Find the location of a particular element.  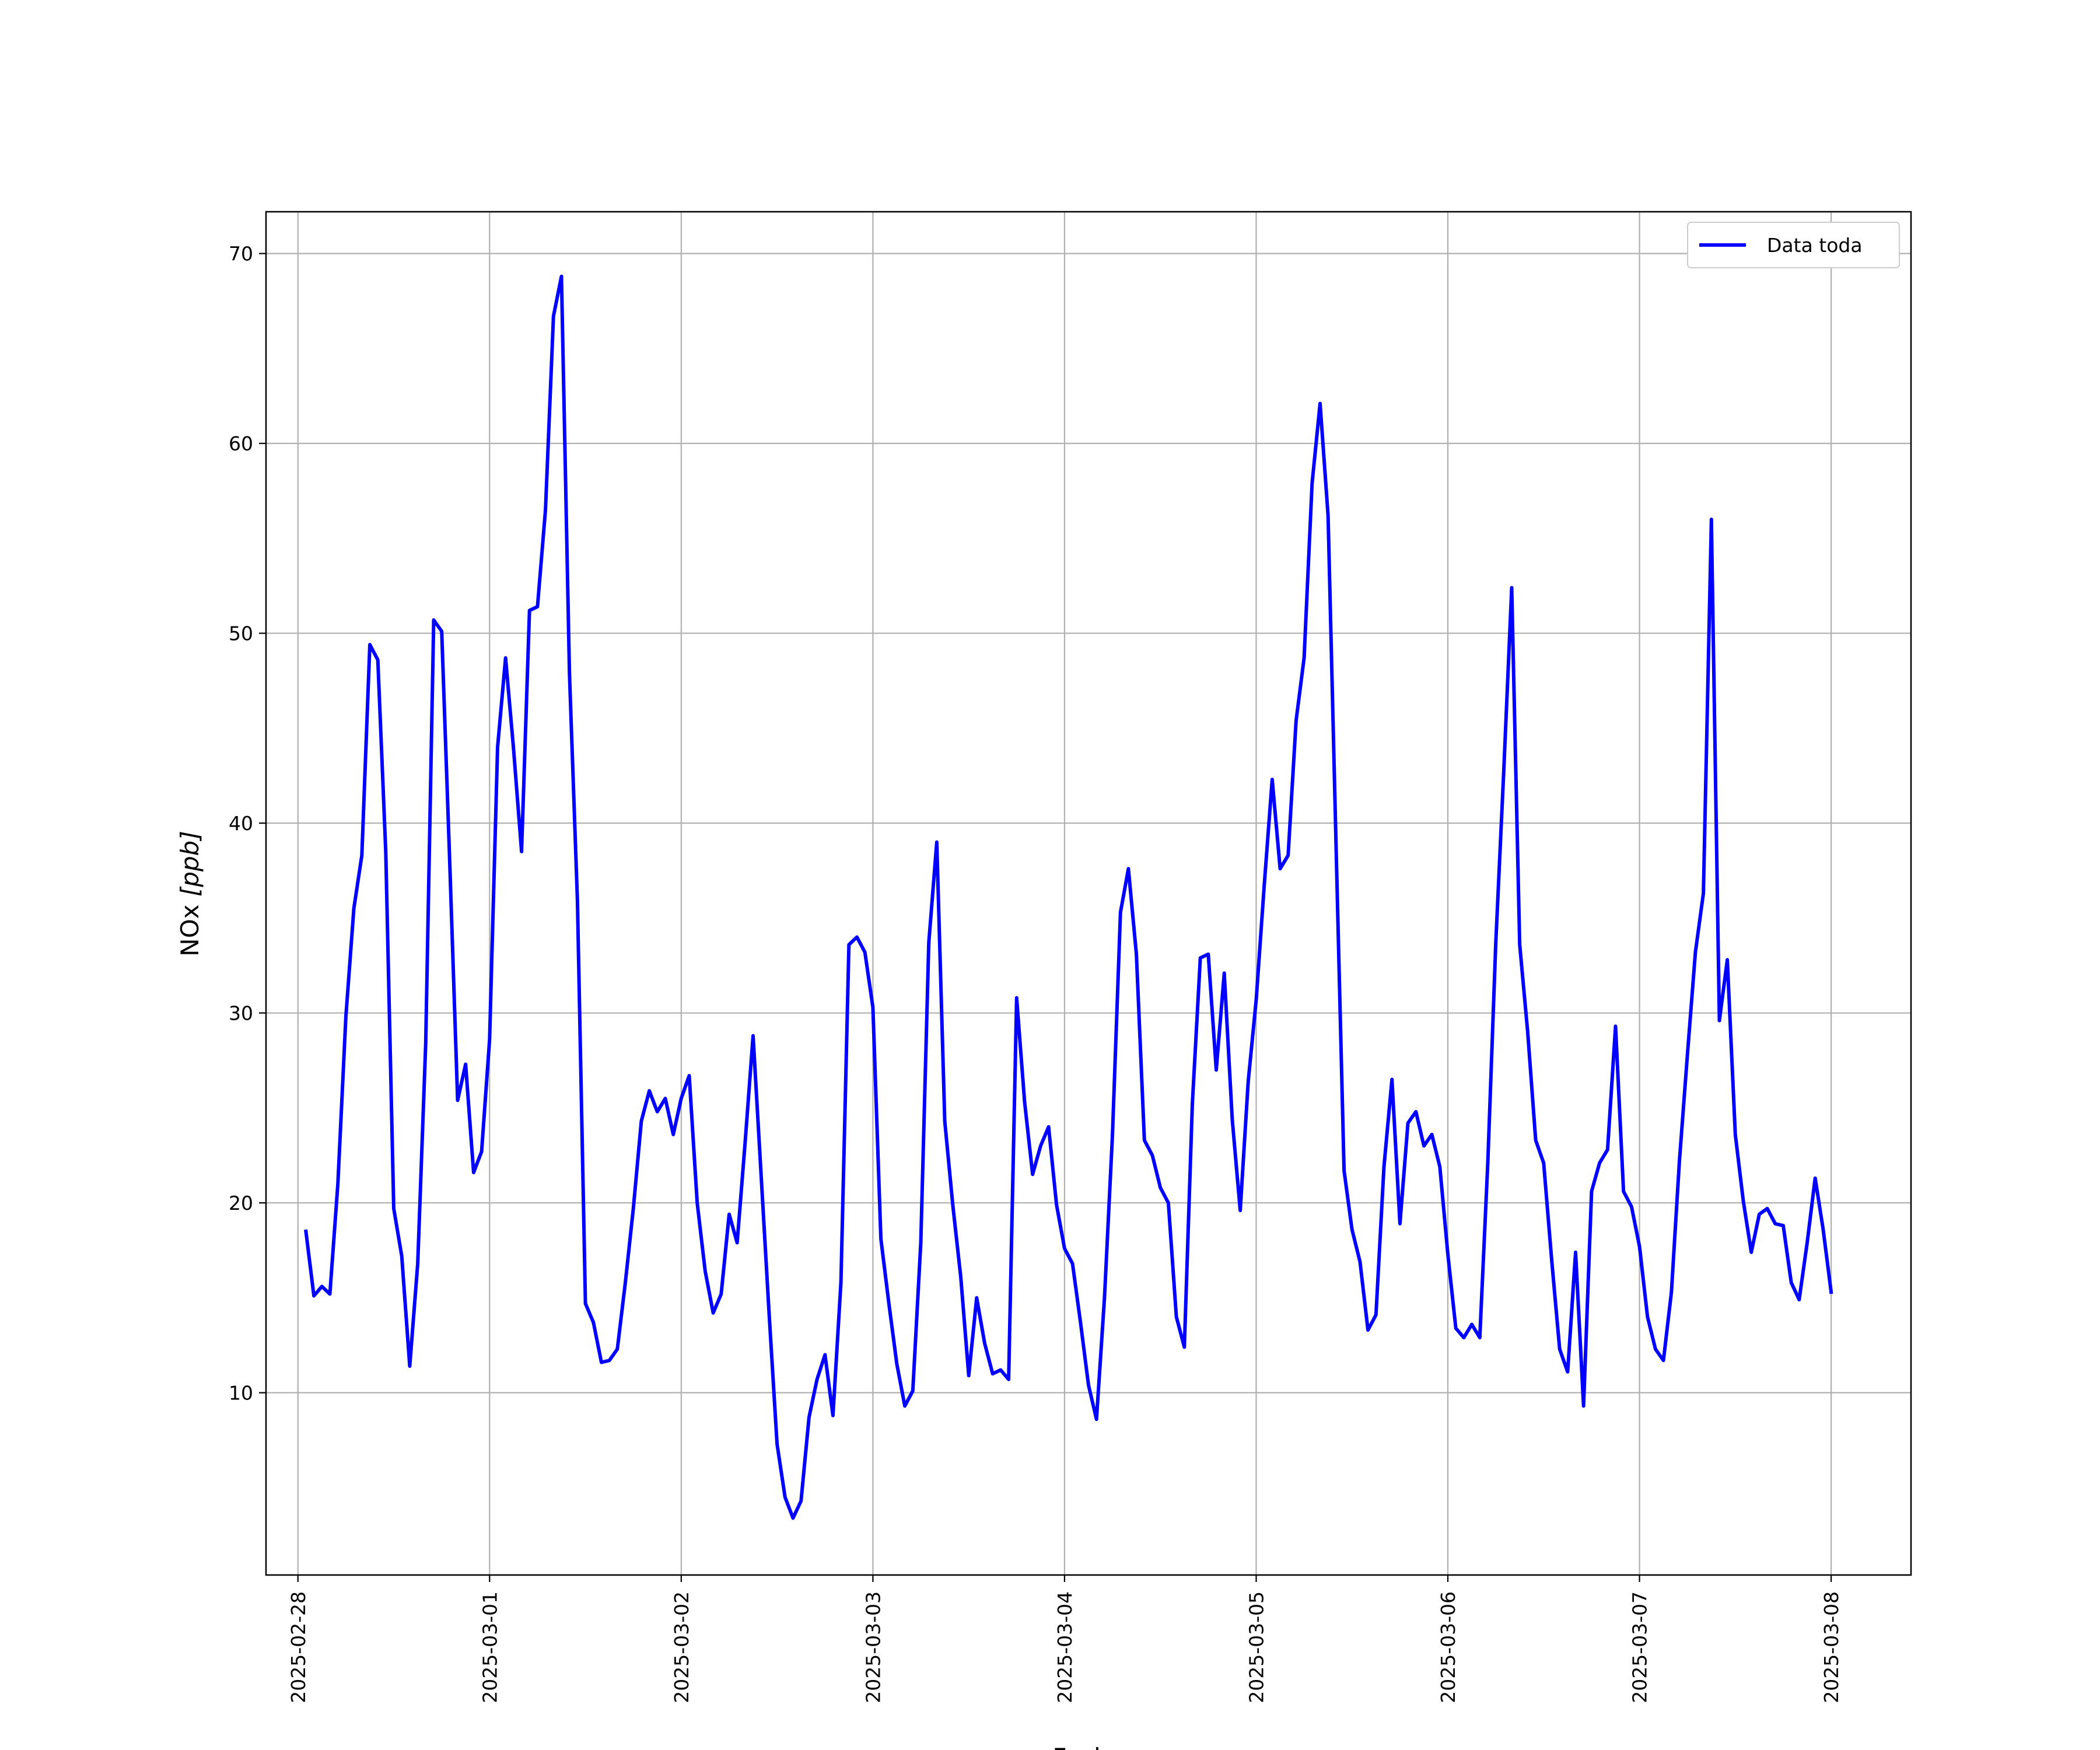

y-tick-label: 10 is located at coordinates (241, 1393).